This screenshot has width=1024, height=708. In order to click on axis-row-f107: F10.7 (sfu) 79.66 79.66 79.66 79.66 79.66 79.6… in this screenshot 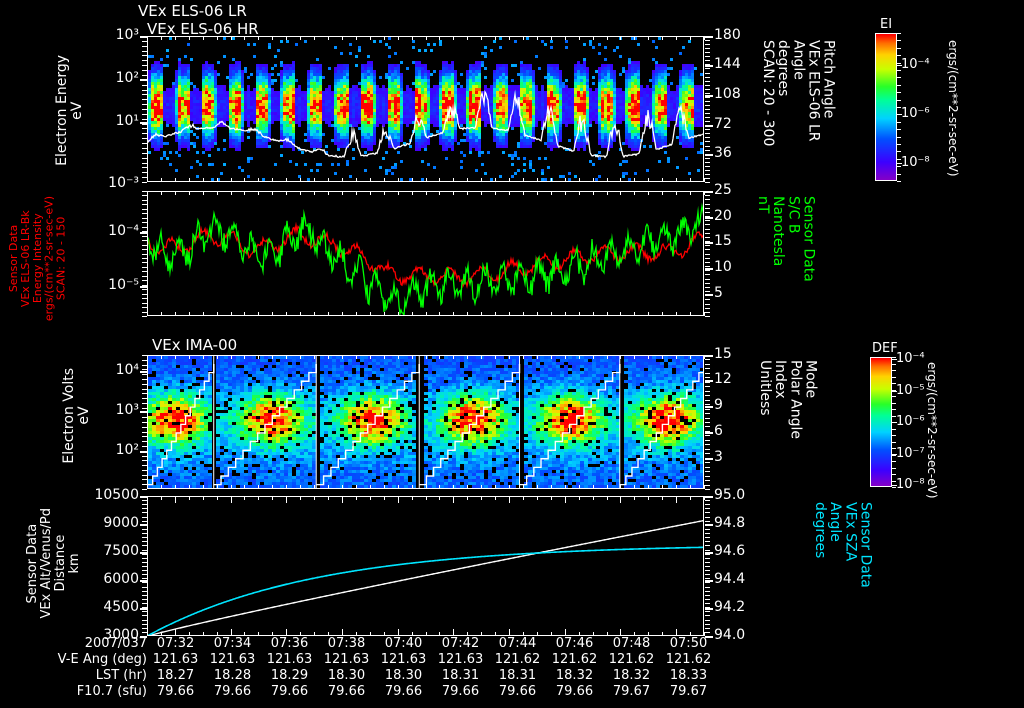, I will do `click(358, 692)`.